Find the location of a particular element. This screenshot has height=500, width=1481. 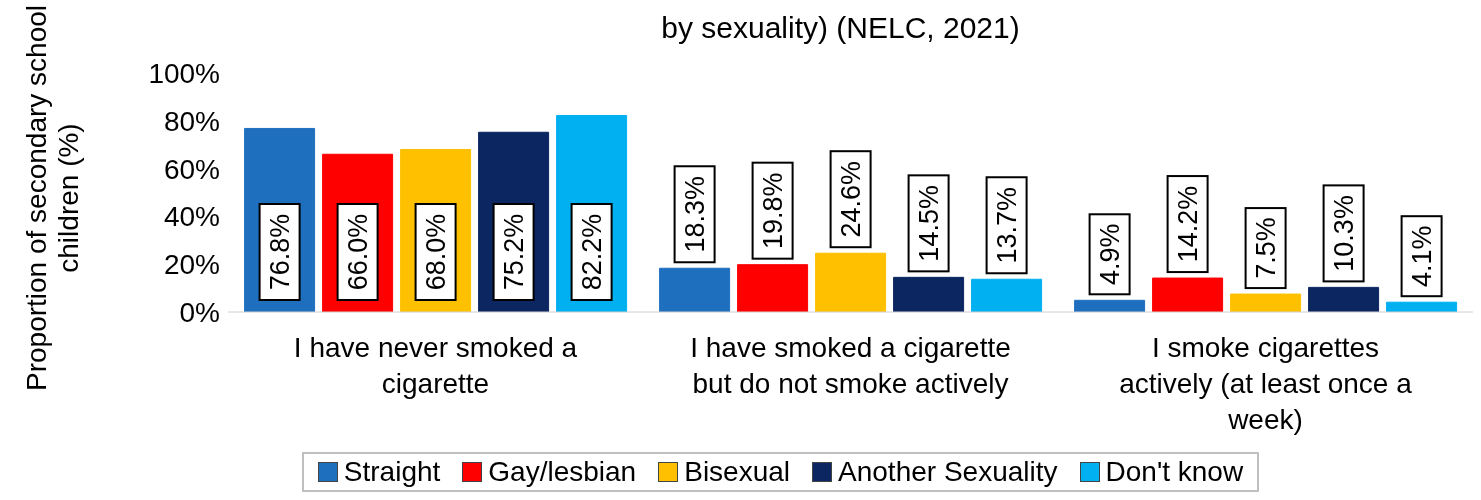

y-tick-label: 40% is located at coordinates (191, 217).